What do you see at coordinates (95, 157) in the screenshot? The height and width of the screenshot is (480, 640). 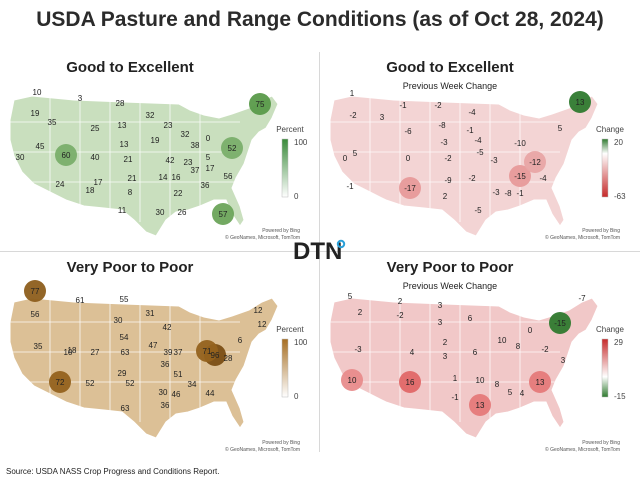 I see `state-value-label: 40` at bounding box center [95, 157].